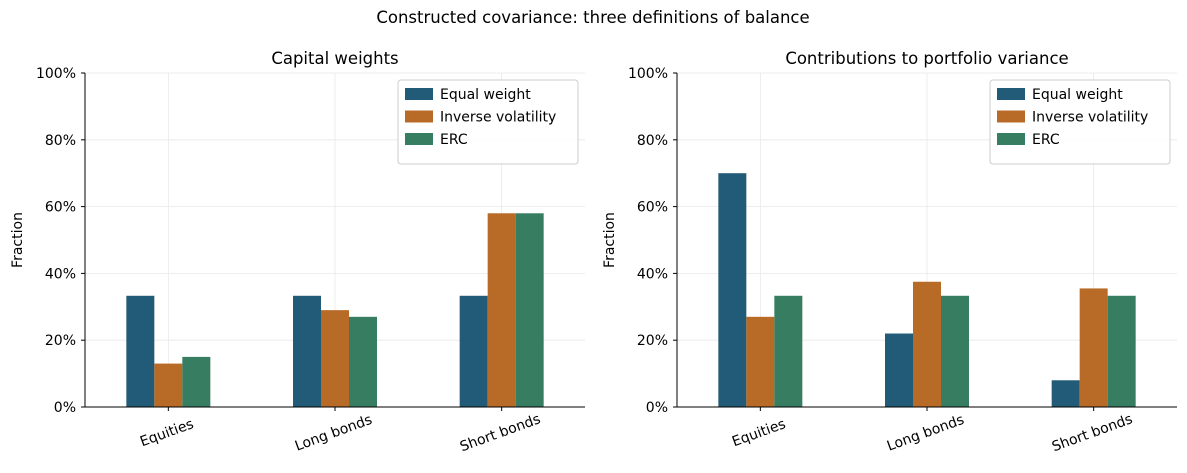  Describe the element at coordinates (926, 58) in the screenshot. I see `chart-title: Contributions to portfolio variance` at that location.